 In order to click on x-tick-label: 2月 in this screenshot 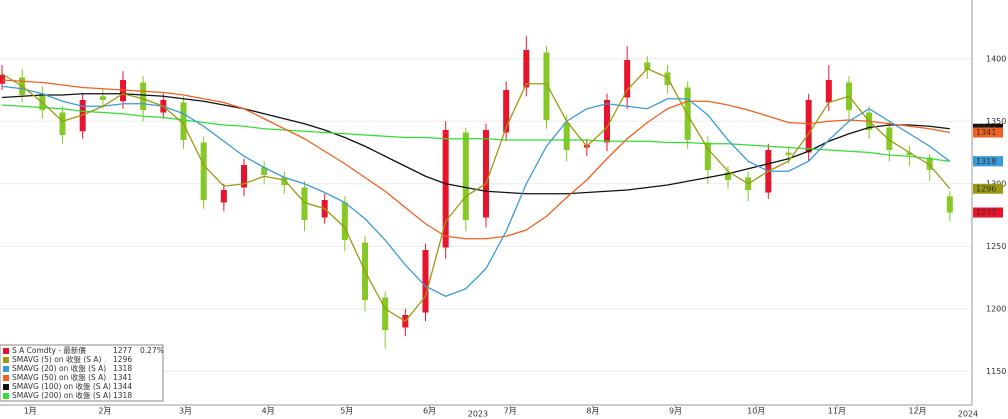, I will do `click(104, 411)`.